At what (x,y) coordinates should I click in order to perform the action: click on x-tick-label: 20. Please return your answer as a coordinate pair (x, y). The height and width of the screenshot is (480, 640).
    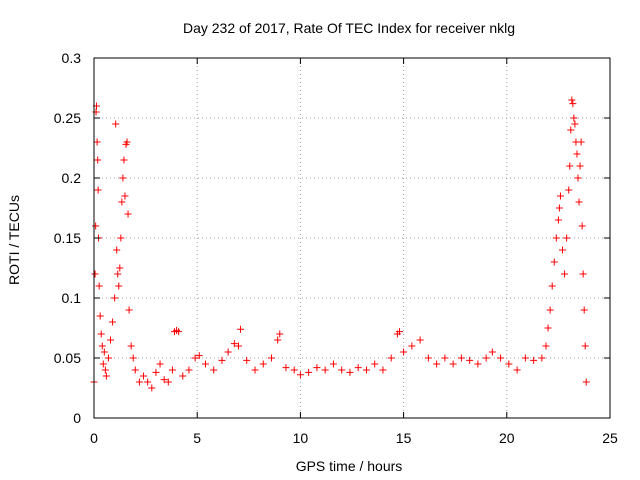
    Looking at the image, I should click on (507, 438).